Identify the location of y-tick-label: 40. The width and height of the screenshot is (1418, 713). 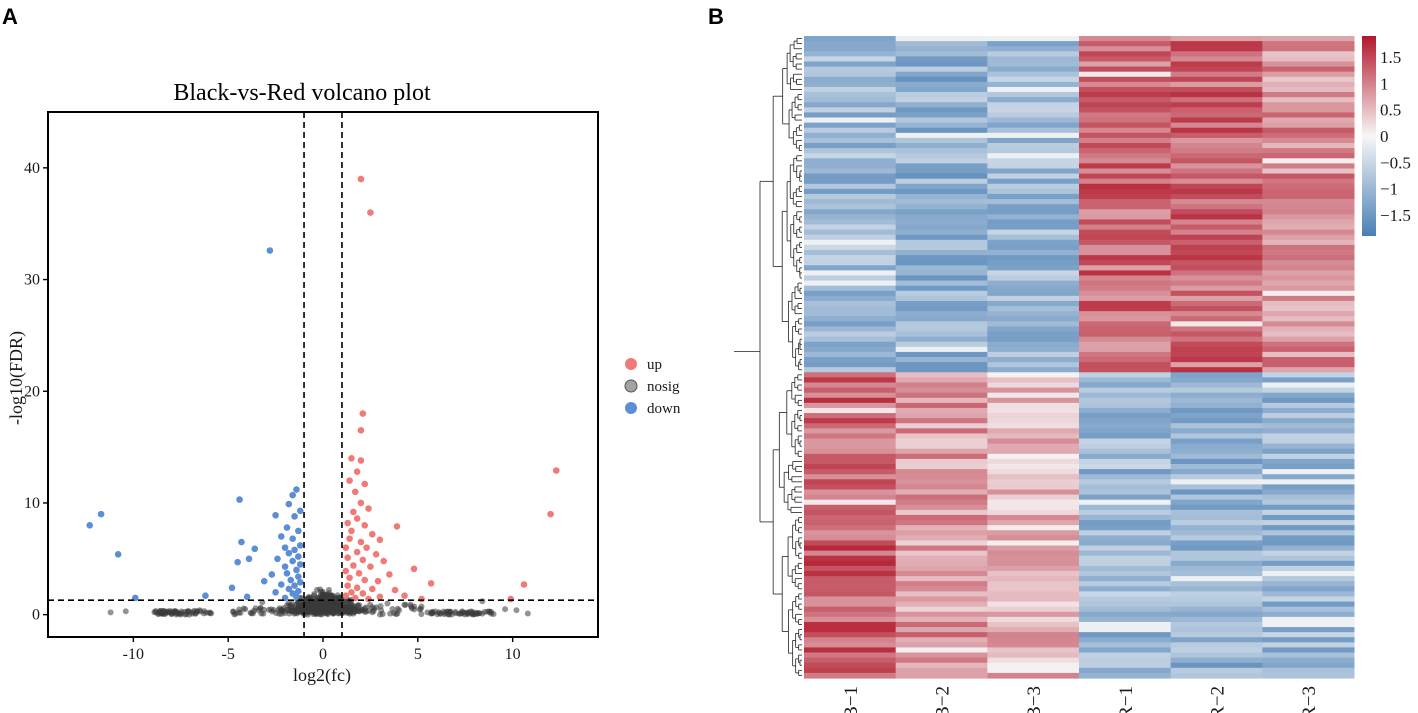
(32, 168).